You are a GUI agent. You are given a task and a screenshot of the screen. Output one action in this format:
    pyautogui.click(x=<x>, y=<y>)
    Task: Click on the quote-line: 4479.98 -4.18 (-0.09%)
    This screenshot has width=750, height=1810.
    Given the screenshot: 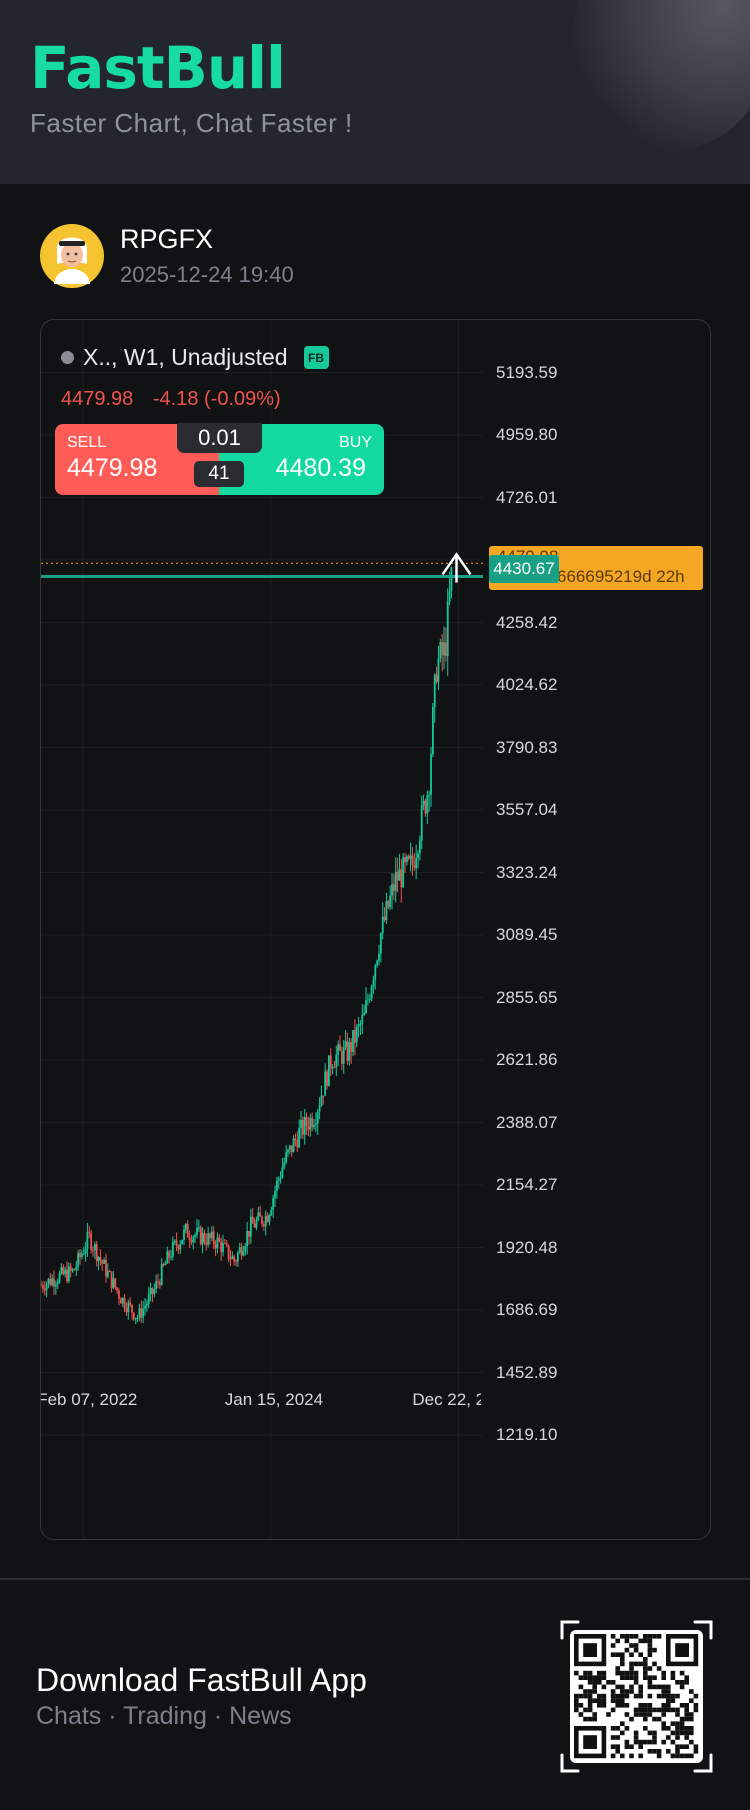 What is the action you would take?
    pyautogui.click(x=171, y=399)
    